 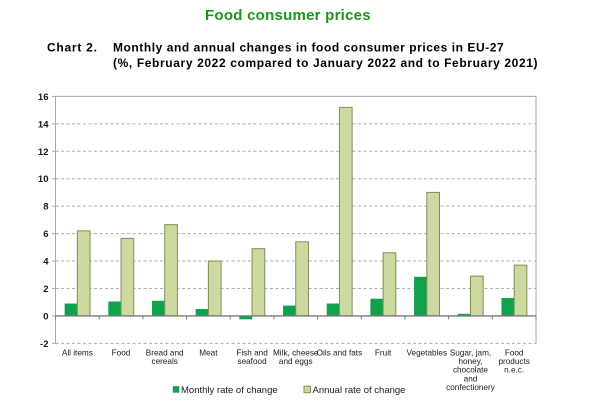 I want to click on svg-text: -2, so click(x=44, y=344).